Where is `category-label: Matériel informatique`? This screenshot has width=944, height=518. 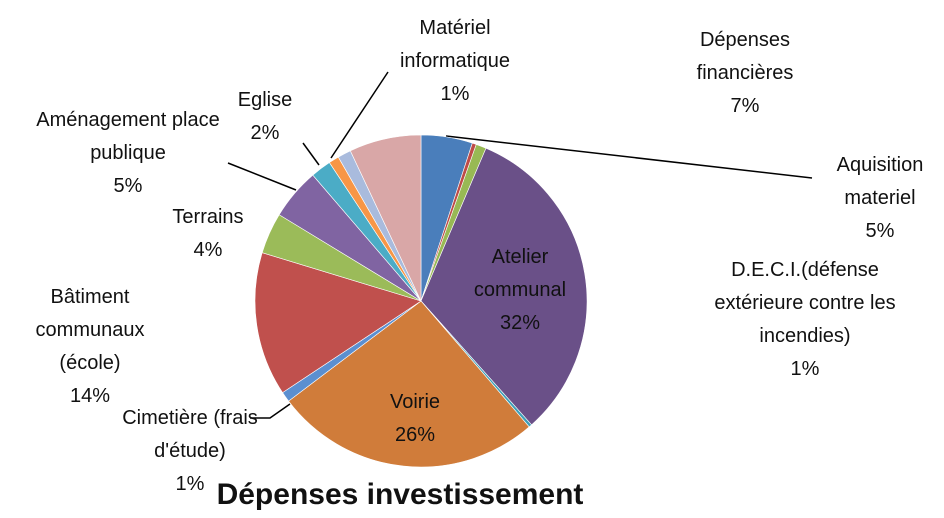 category-label: Matériel informatique is located at coordinates (455, 44).